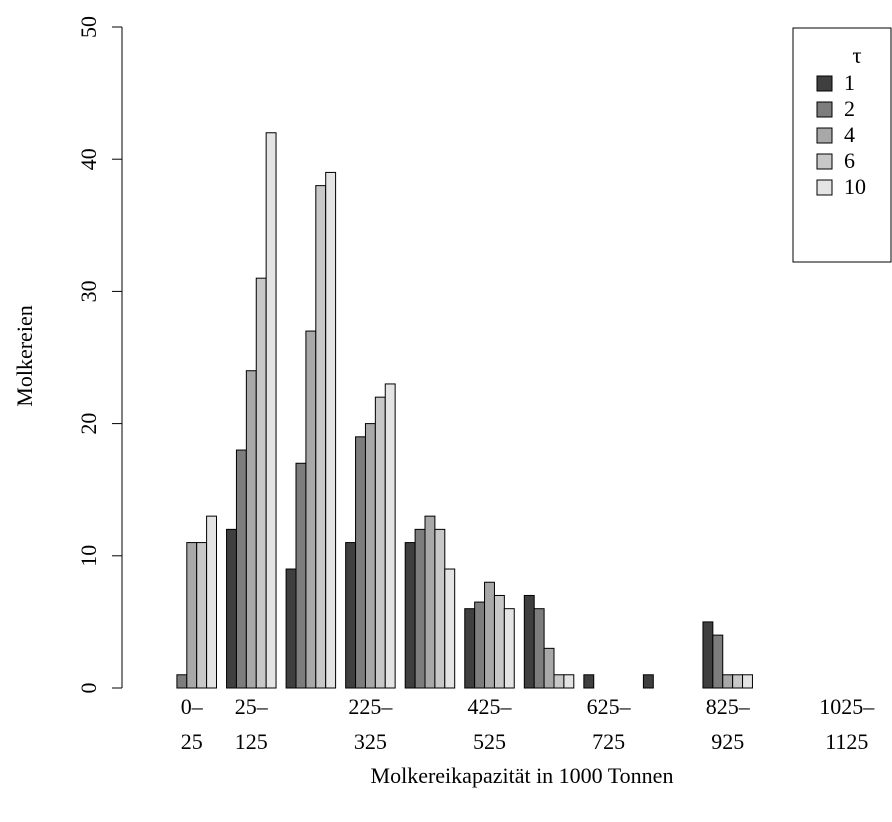  Describe the element at coordinates (609, 706) in the screenshot. I see `x-tick-label: 625–` at that location.